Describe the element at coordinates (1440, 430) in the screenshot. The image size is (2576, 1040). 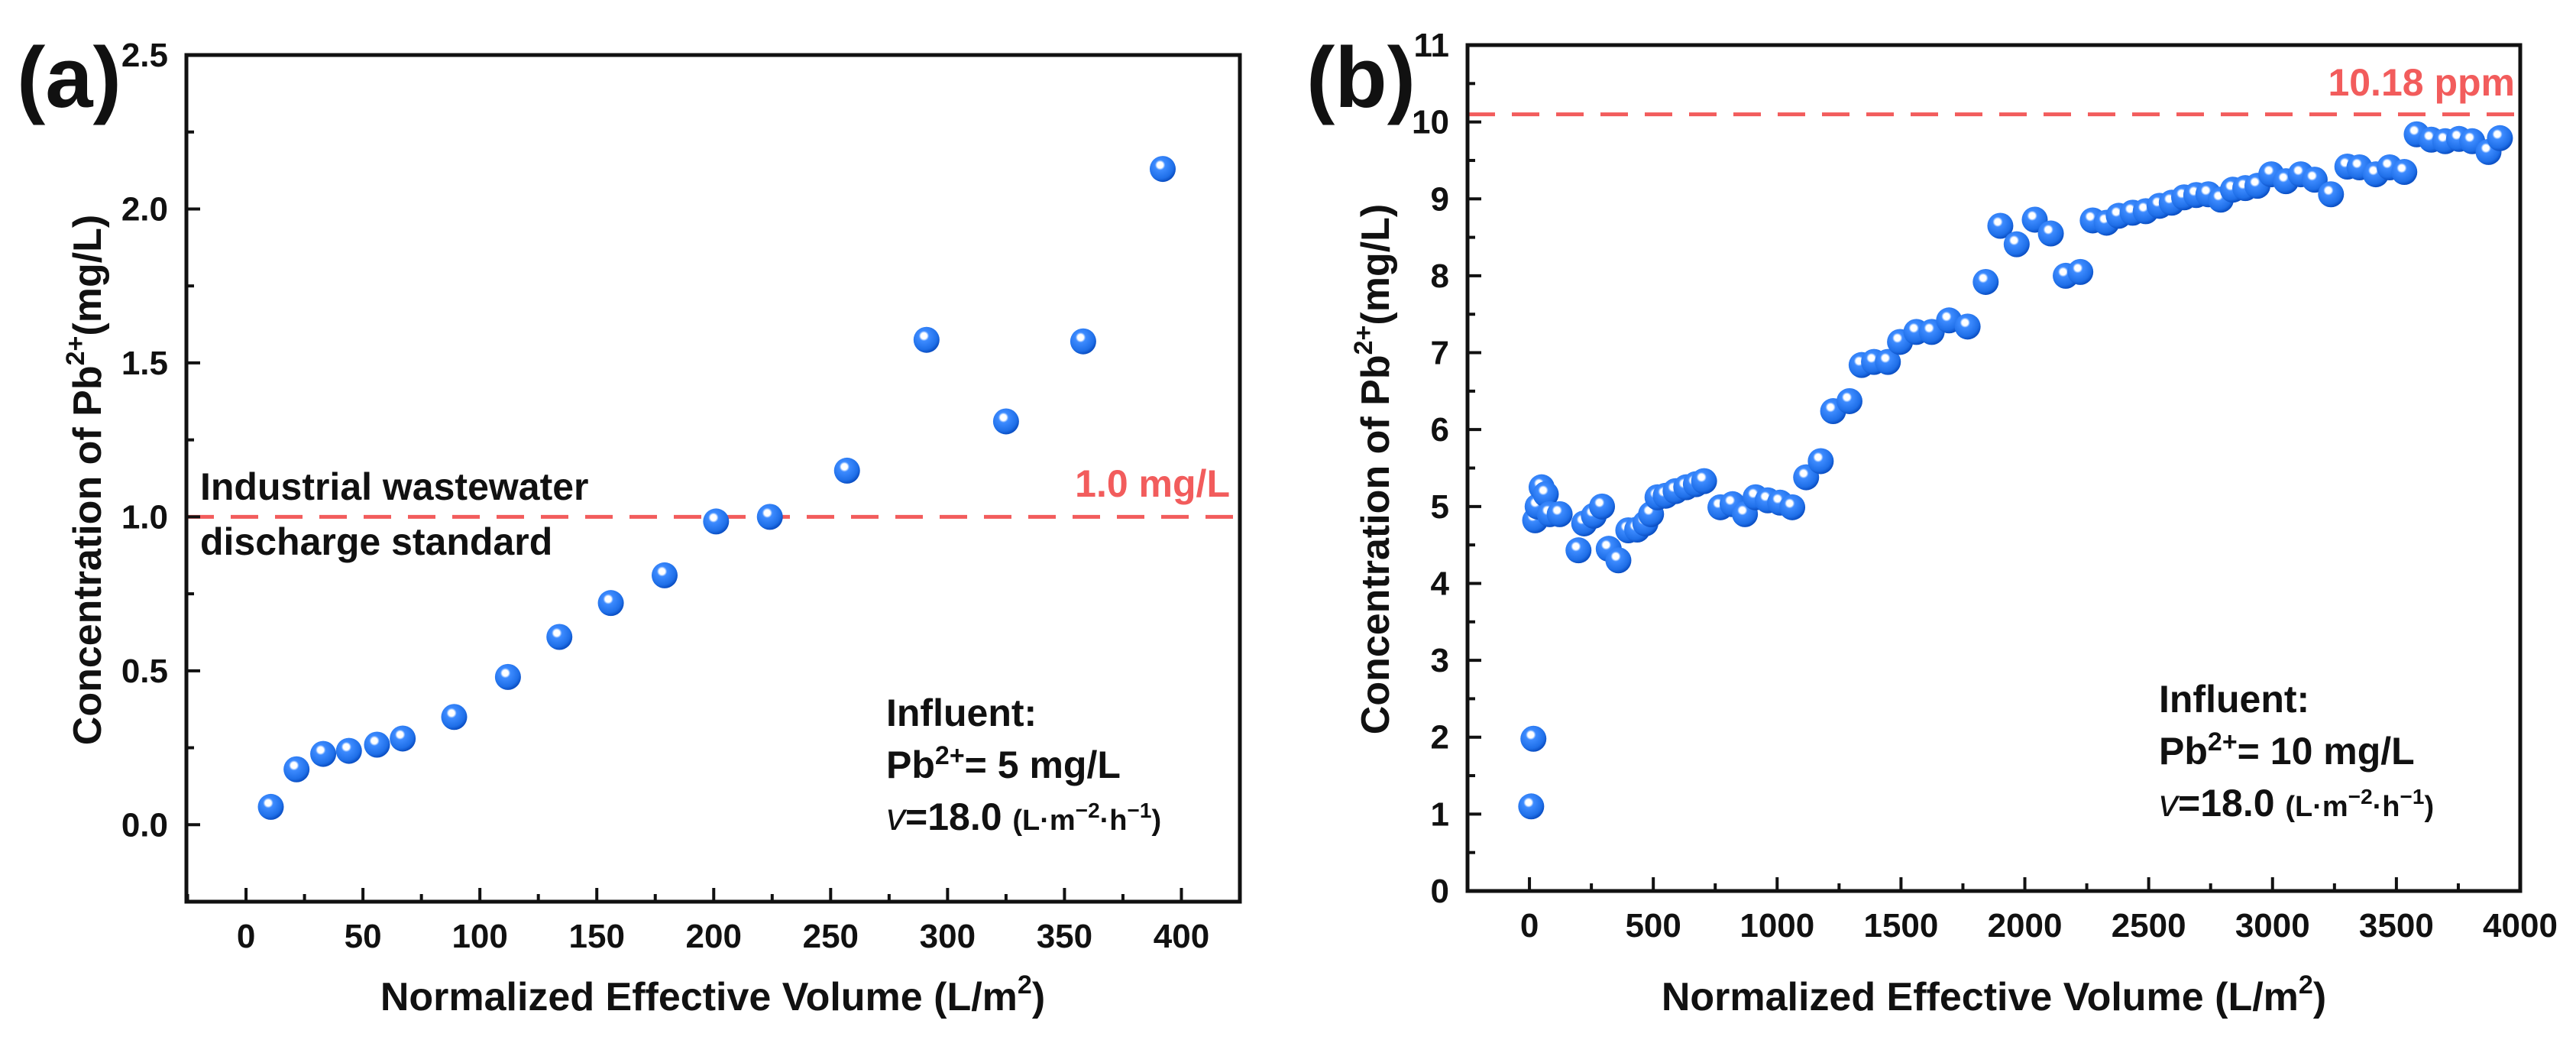
I see `y-tick-label: 6` at that location.